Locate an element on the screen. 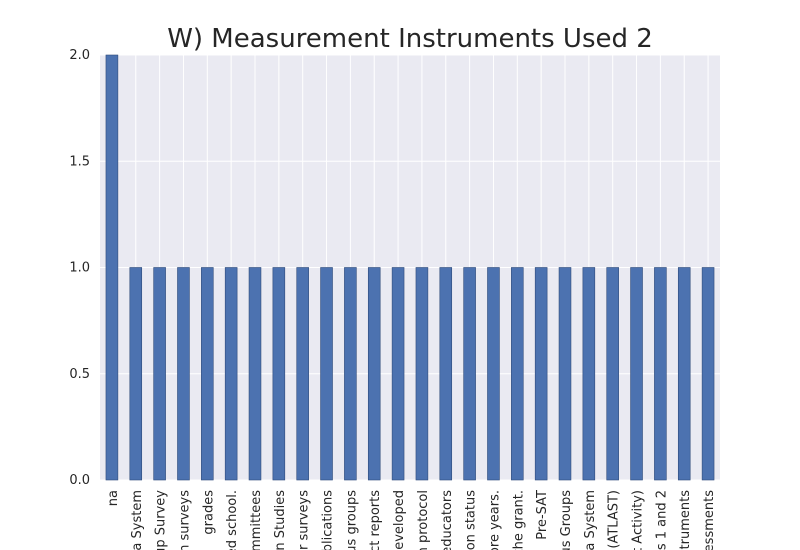 Image resolution: width=800 pixels, height=550 pixels. x-tick-label: ore years. is located at coordinates (494, 520).